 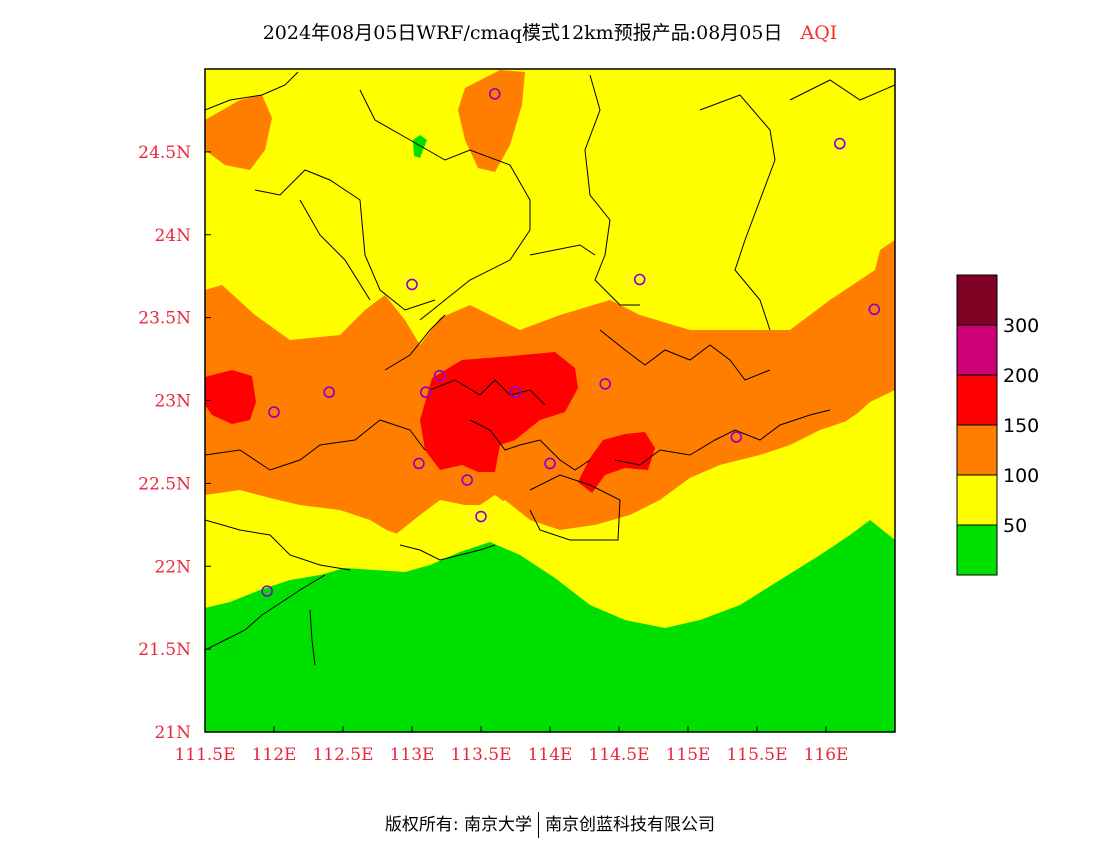 What do you see at coordinates (1021, 426) in the screenshot?
I see `legend-label: 150` at bounding box center [1021, 426].